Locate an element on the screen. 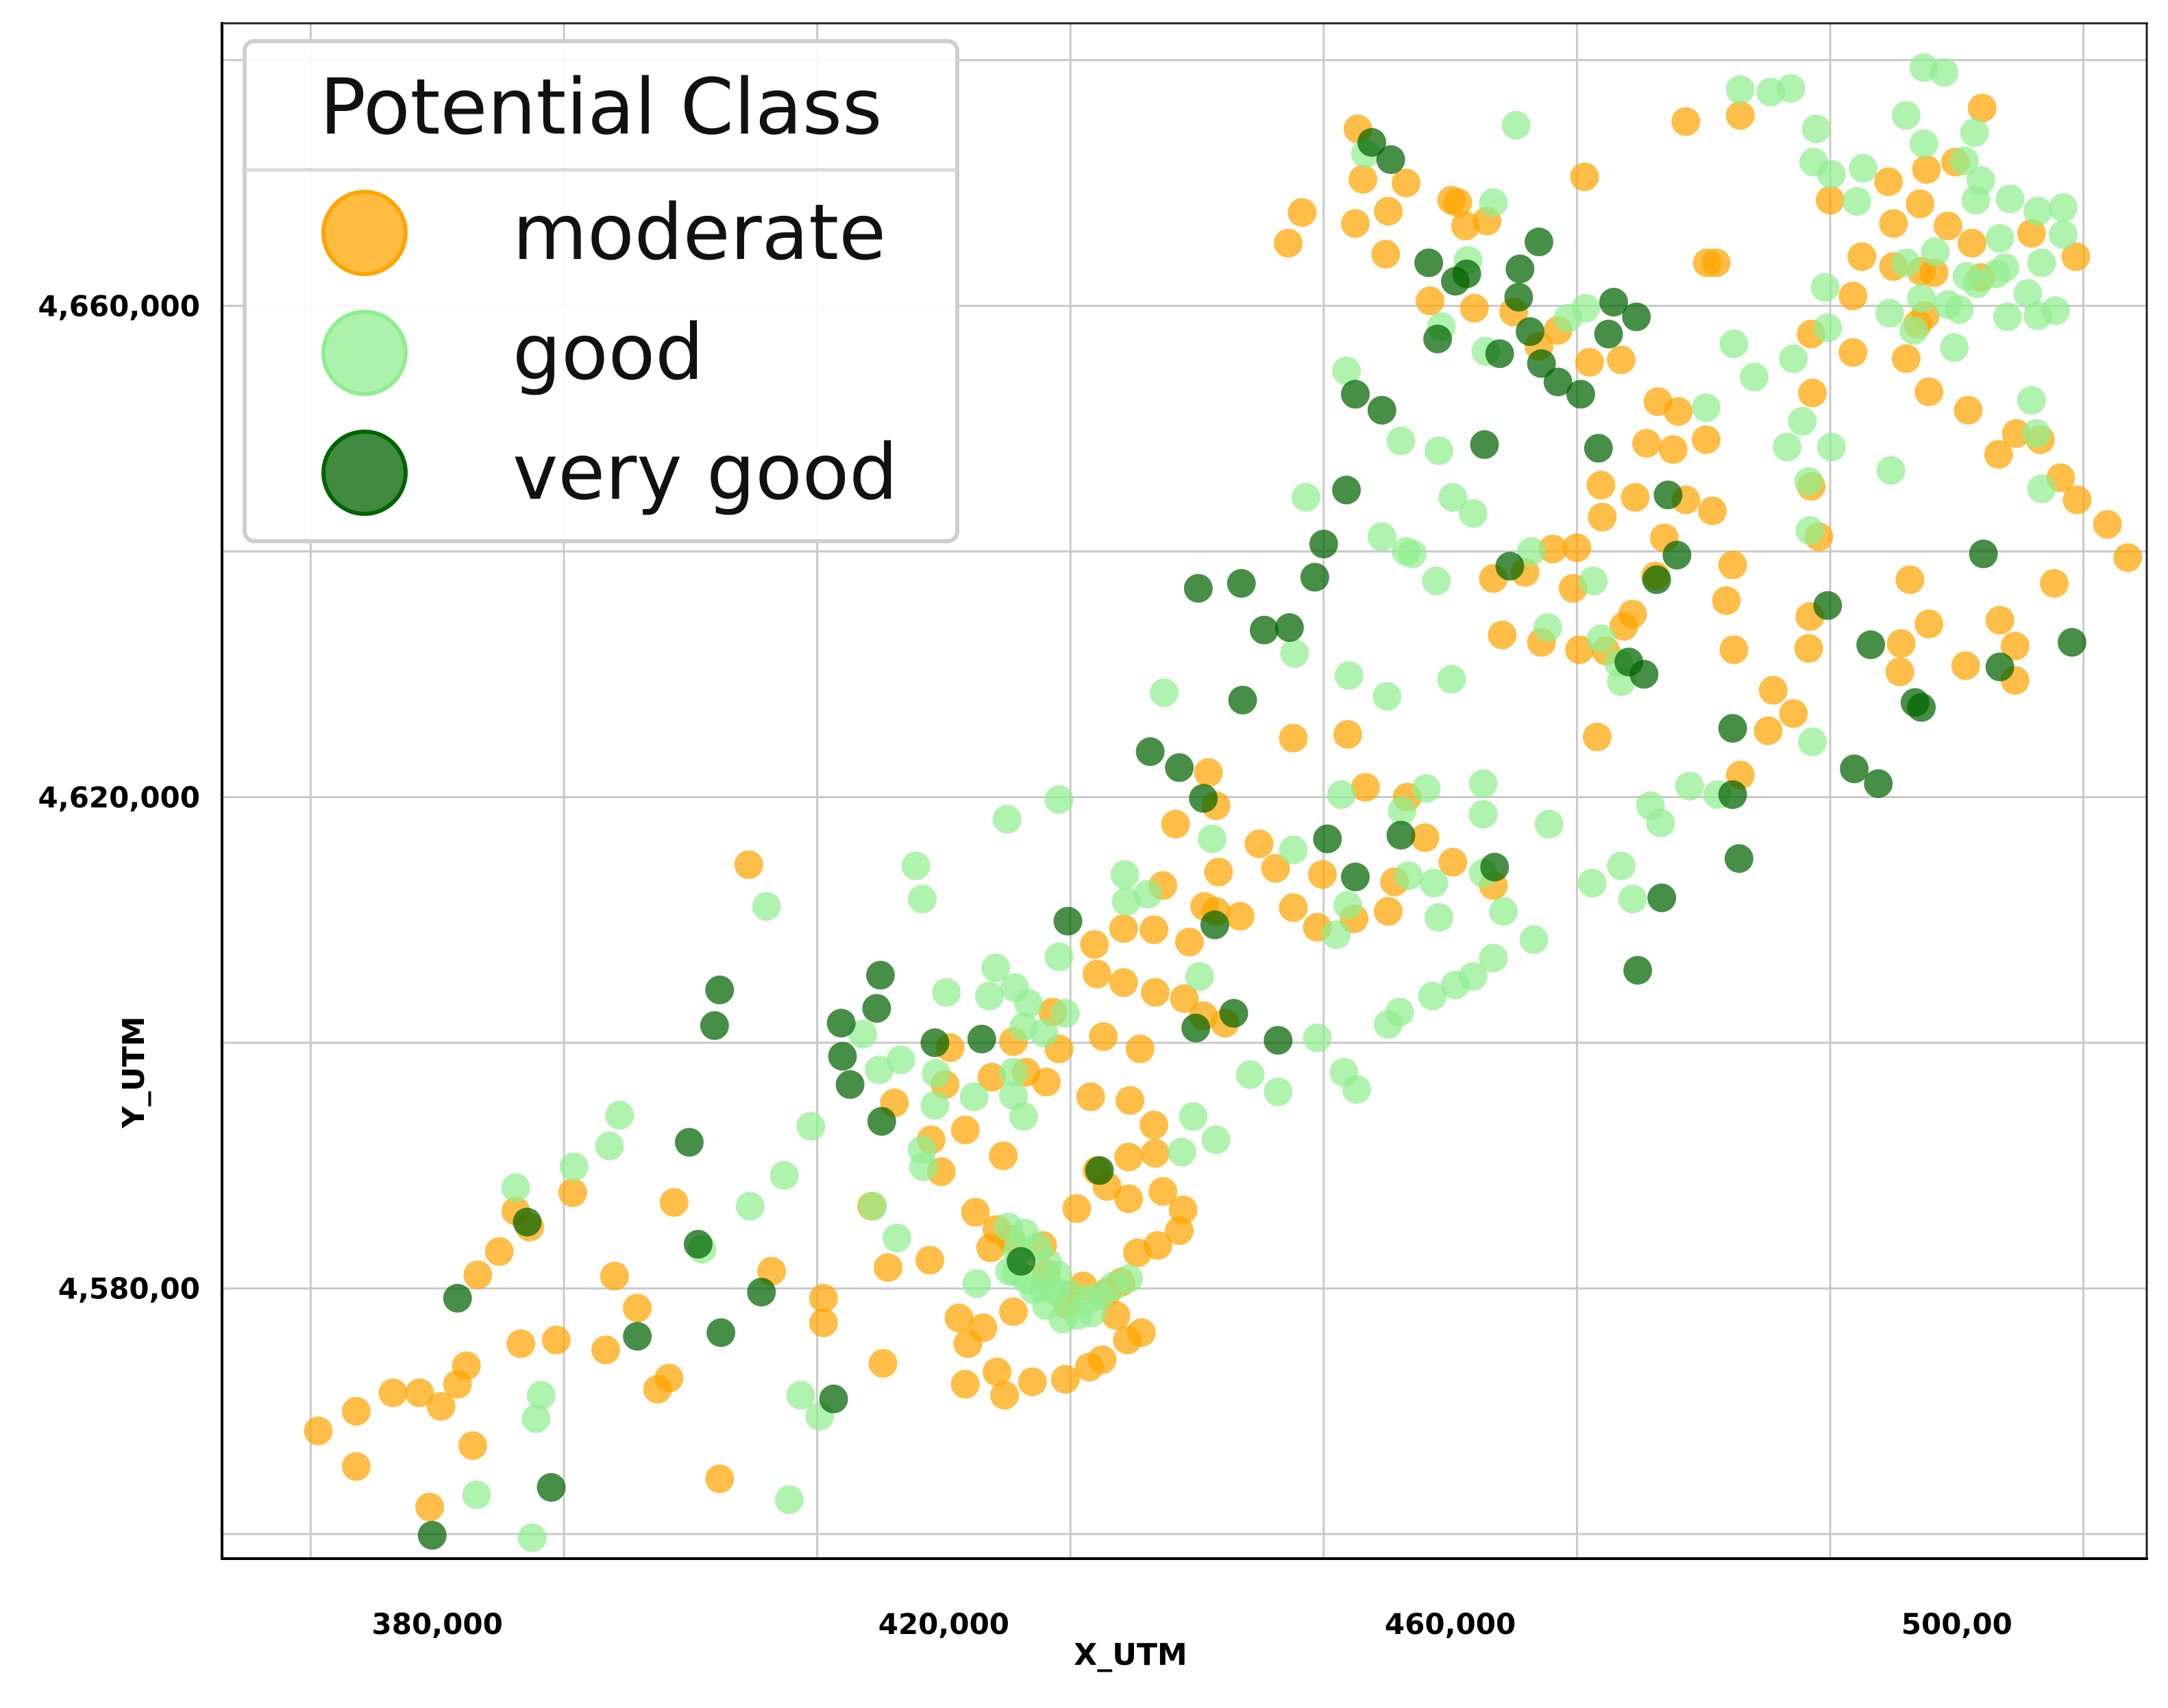 The width and height of the screenshot is (2168, 1708). y-axis-title: Y_UTM is located at coordinates (133, 1072).